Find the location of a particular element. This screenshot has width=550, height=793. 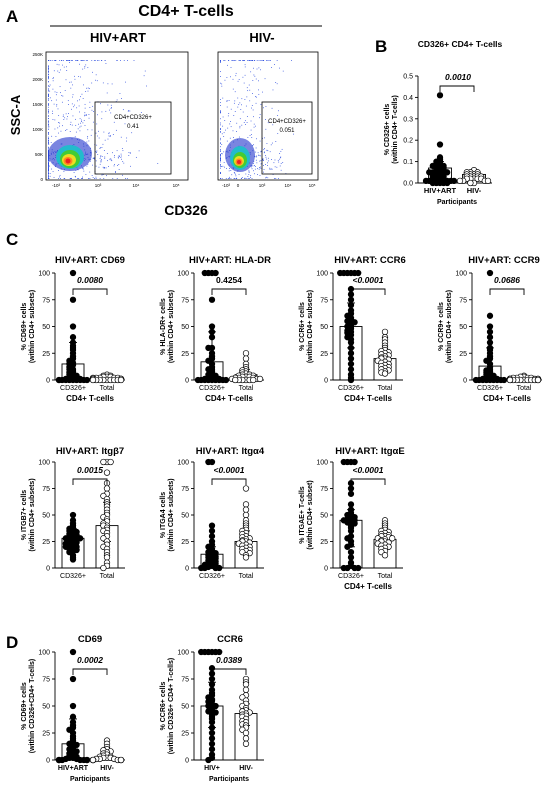

x-tick: 0 is located at coordinates (70, 185).